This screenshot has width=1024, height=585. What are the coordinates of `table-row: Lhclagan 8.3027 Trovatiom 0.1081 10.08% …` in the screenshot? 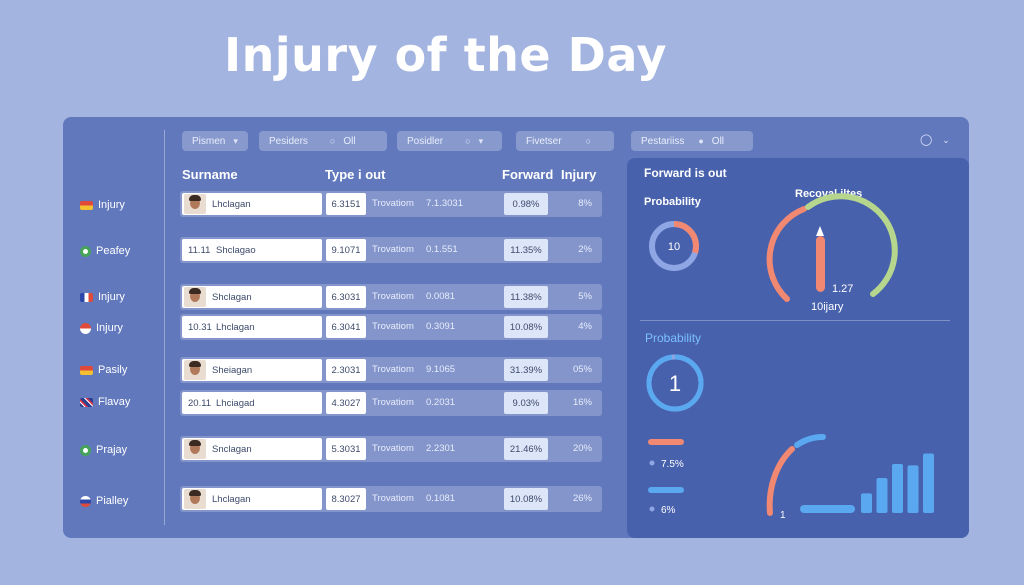 It's located at (391, 499).